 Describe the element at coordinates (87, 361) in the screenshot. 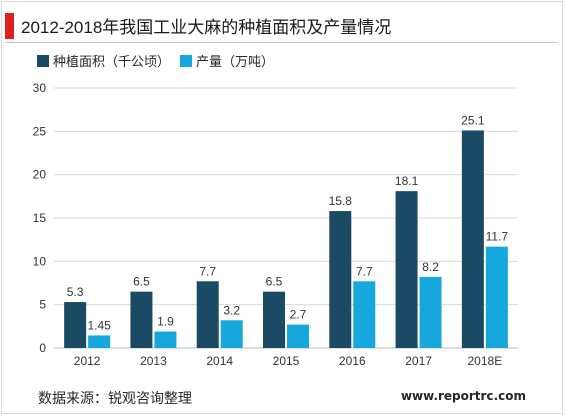

I see `x-tick-label: 2012` at that location.